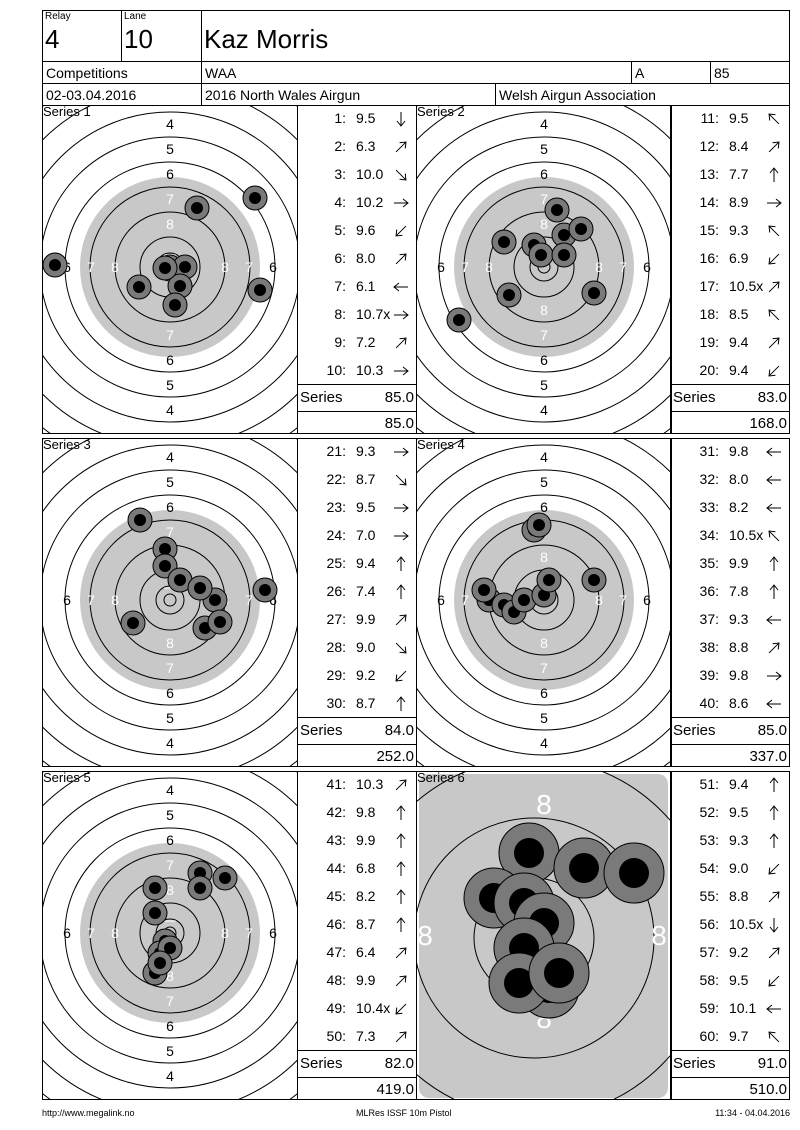  Describe the element at coordinates (709, 591) in the screenshot. I see `shot-number: 36:` at that location.